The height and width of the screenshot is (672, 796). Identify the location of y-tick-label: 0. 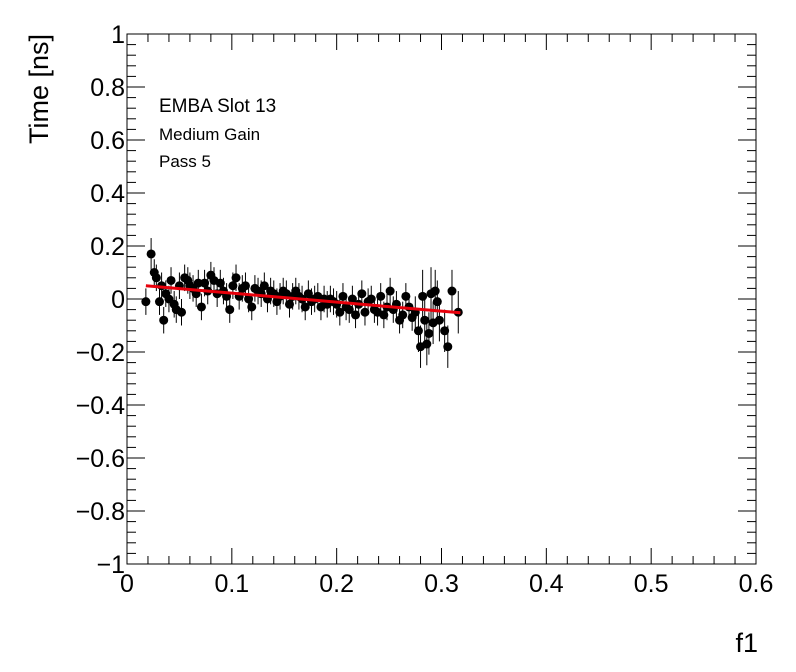
(118, 300).